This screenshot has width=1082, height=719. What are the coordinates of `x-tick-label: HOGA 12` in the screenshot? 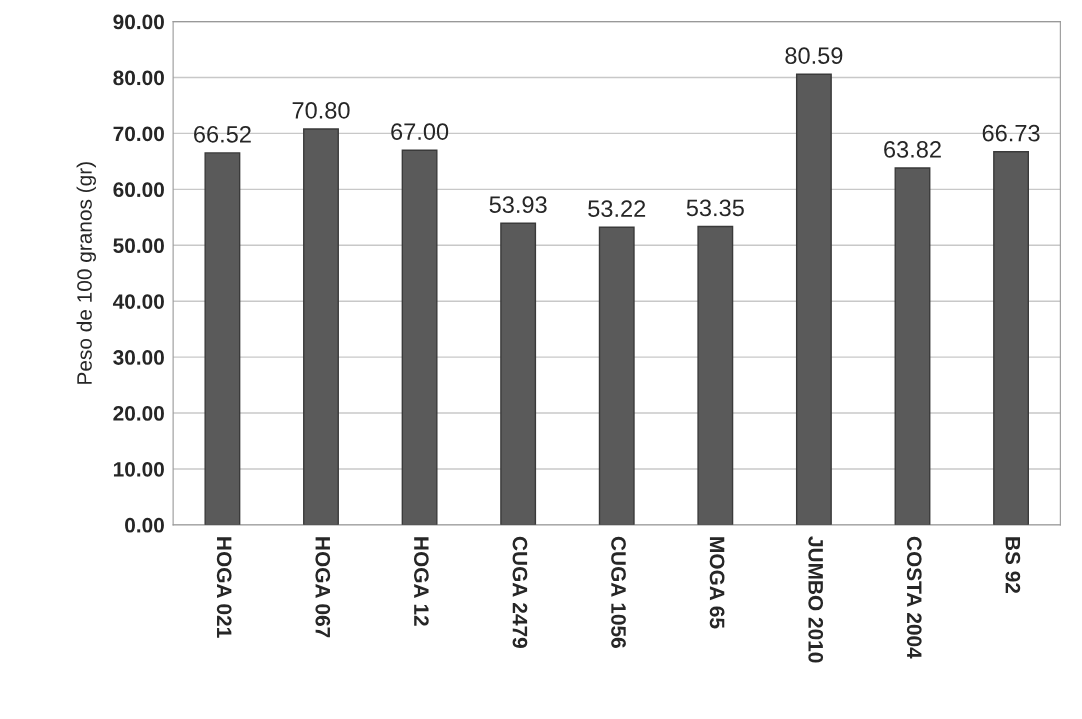 It's located at (421, 581).